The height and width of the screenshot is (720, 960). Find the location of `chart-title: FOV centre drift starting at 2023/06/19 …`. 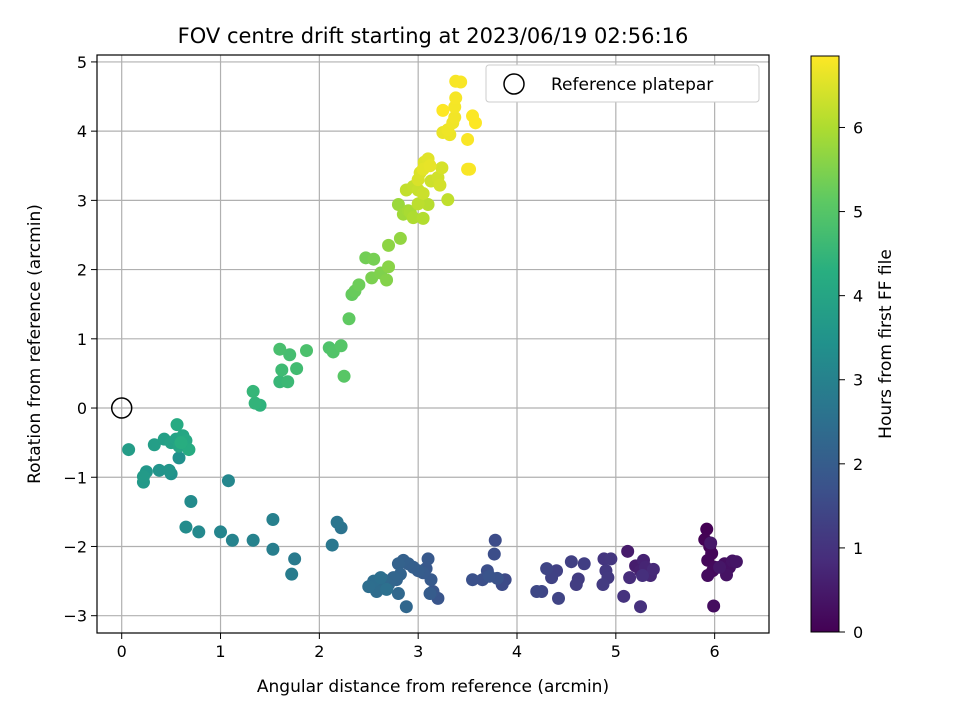

chart-title: FOV centre drift starting at 2023/06/19 … is located at coordinates (433, 36).